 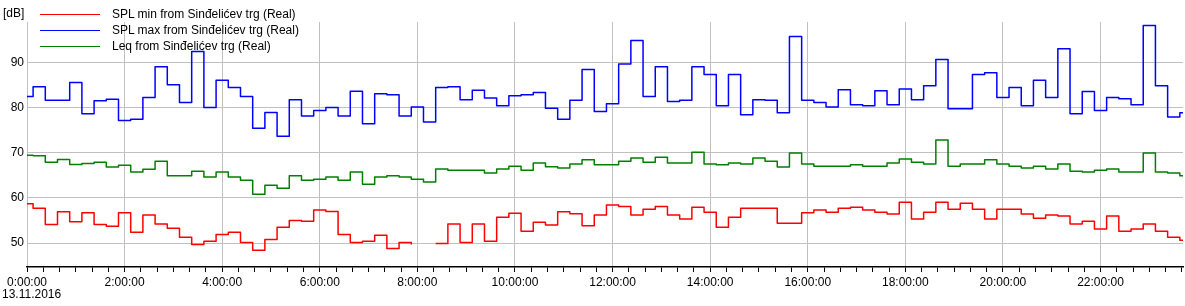 What do you see at coordinates (205, 30) in the screenshot?
I see `legend-label: SPL max from Sinđelićev trg (Real)` at bounding box center [205, 30].